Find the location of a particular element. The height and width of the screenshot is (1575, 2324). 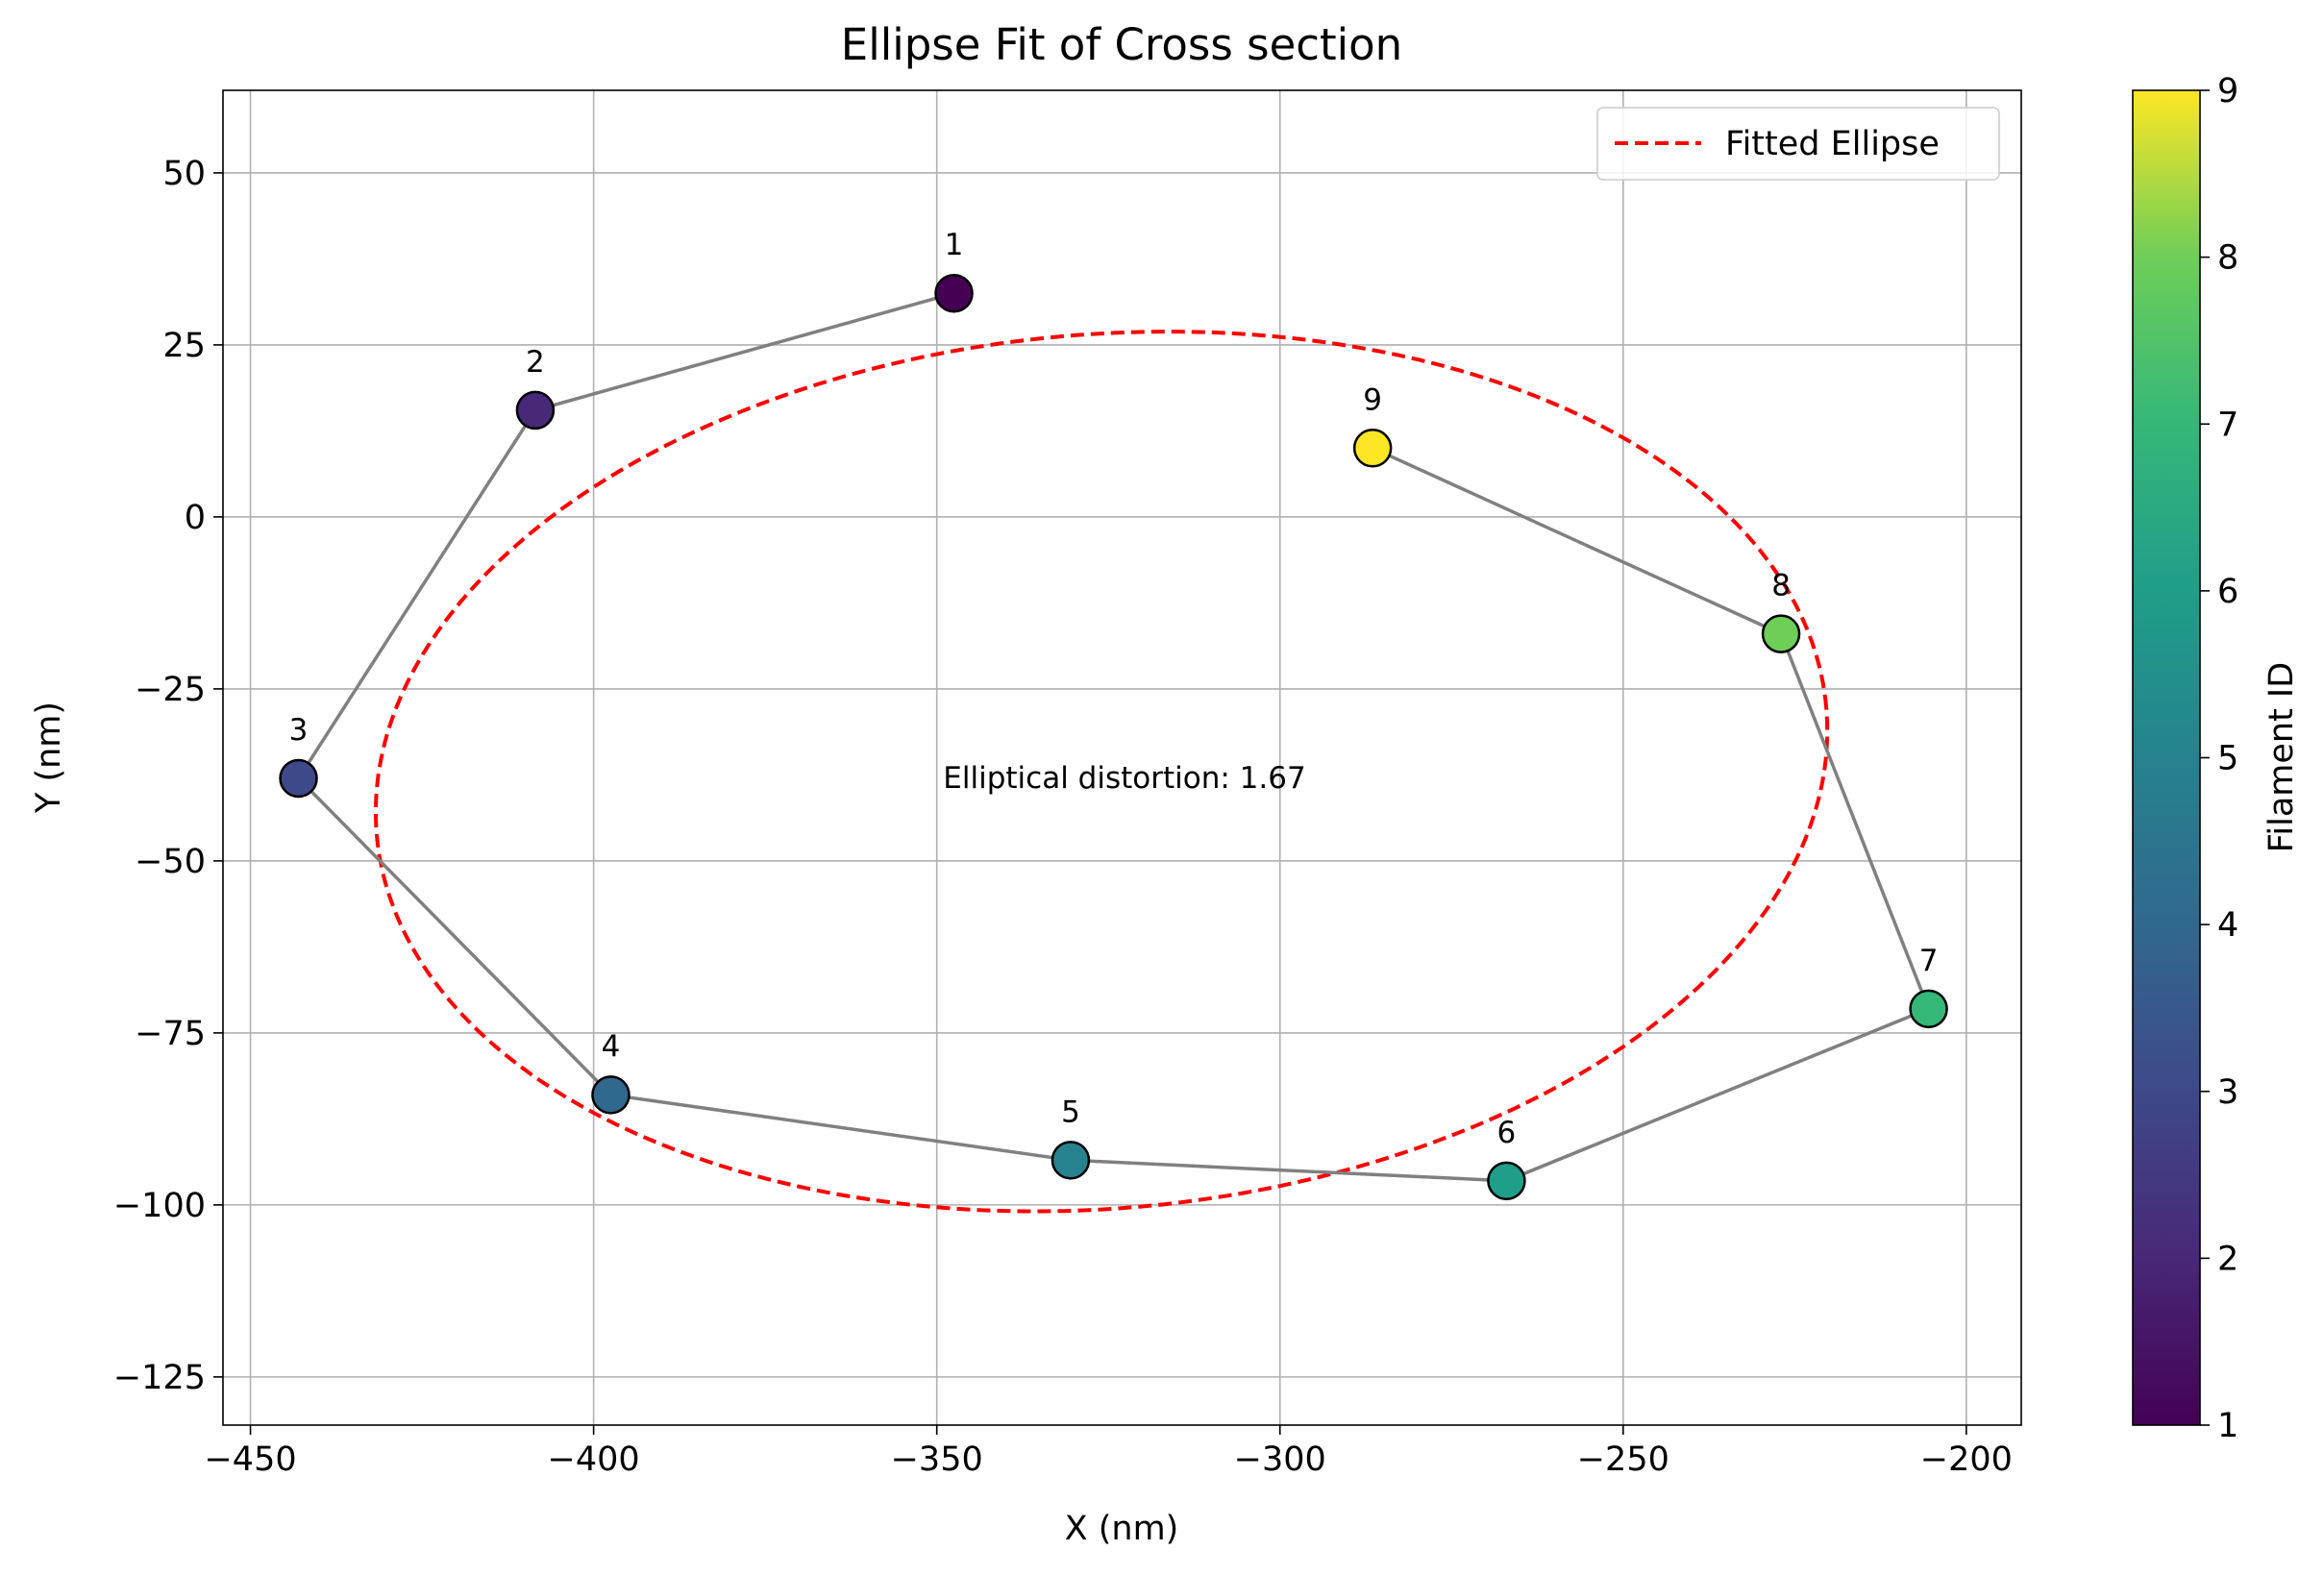

colorbar-ticks: 1 2 3 4 5 6 7 8 9 is located at coordinates (2219, 758).